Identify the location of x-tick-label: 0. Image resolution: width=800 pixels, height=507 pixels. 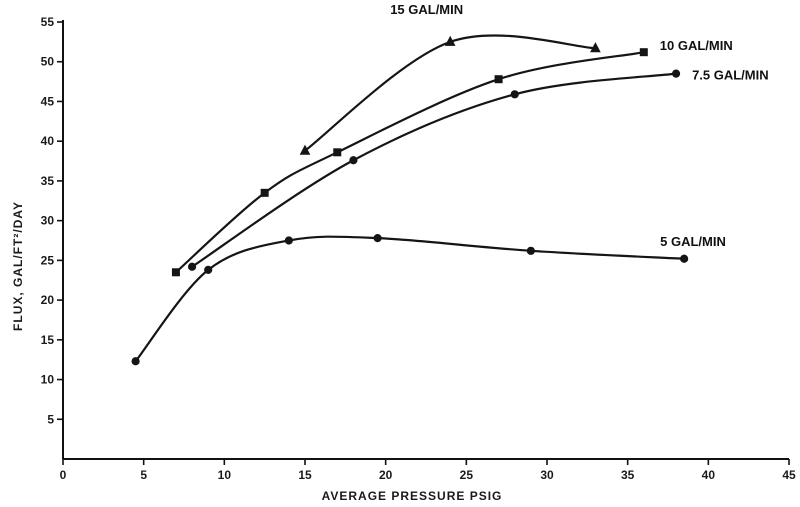
(63, 475).